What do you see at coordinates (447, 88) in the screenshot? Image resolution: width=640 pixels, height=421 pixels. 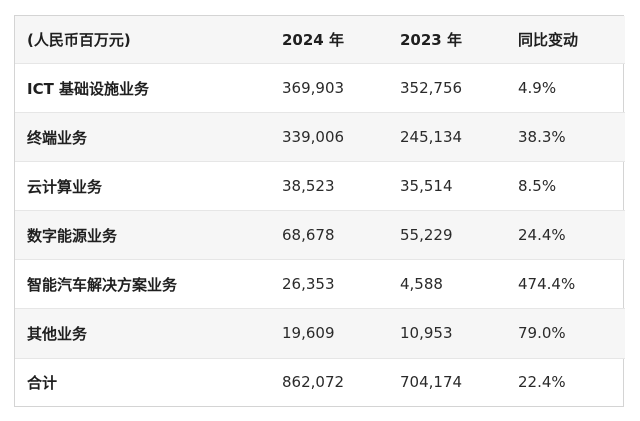 I see `row-value-2023: 352,756` at bounding box center [447, 88].